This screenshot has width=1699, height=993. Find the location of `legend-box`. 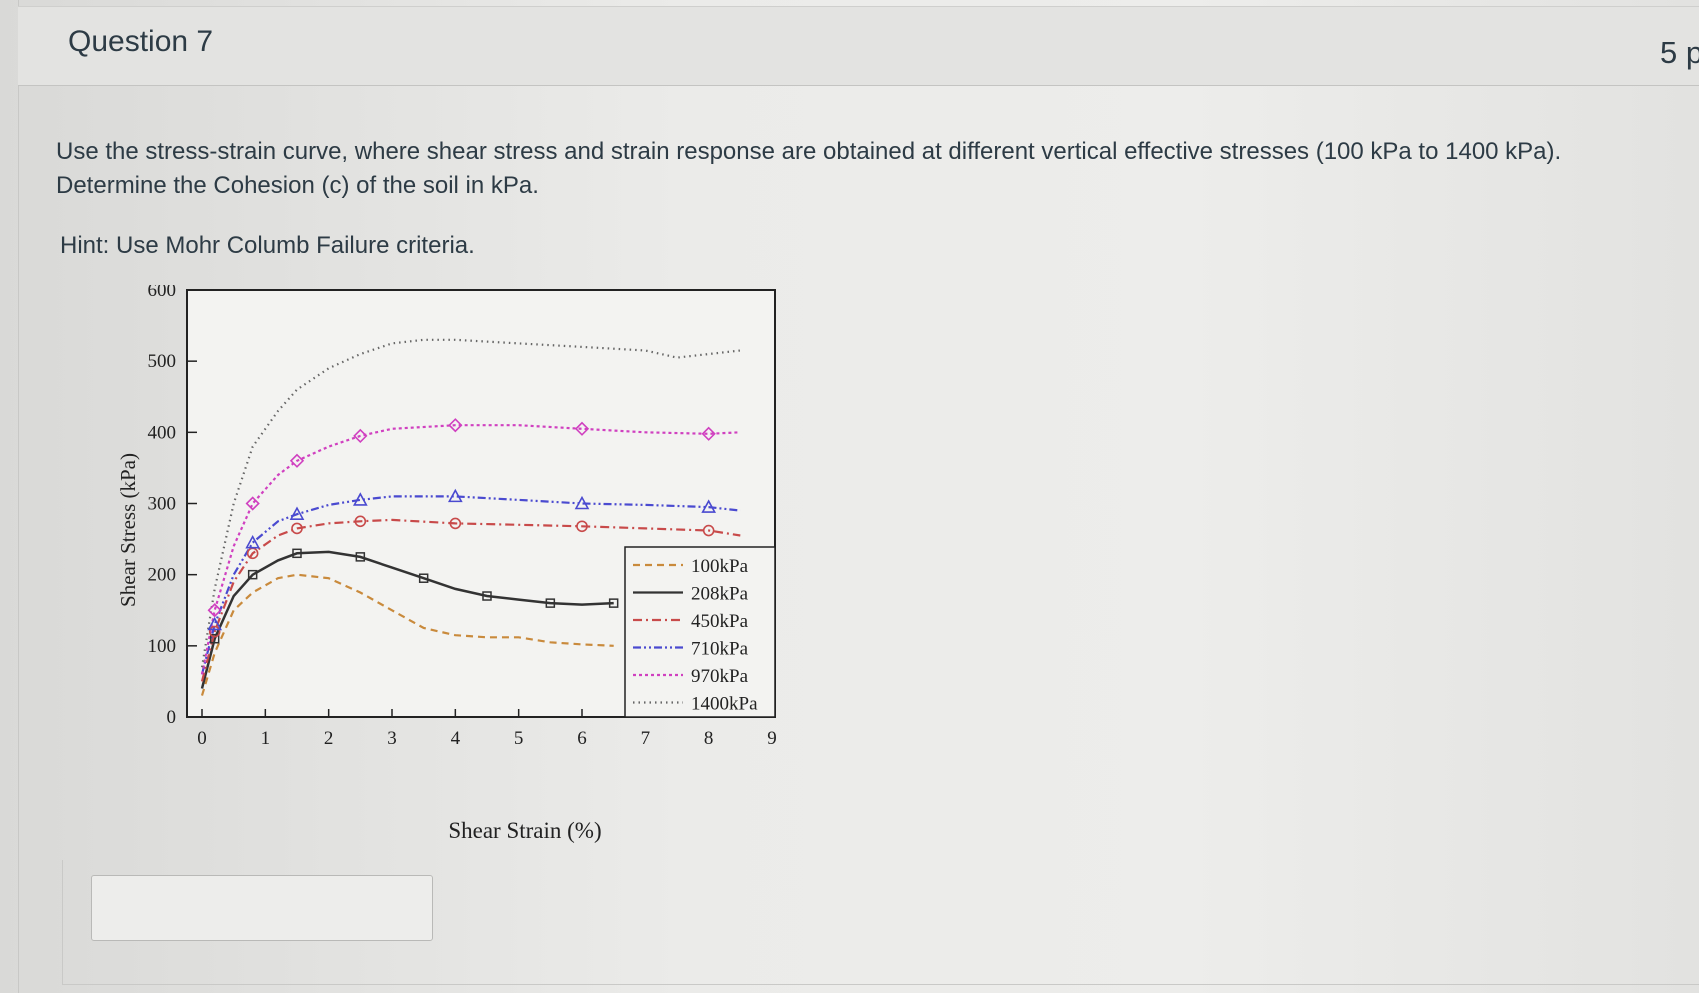

legend-box is located at coordinates (700, 632).